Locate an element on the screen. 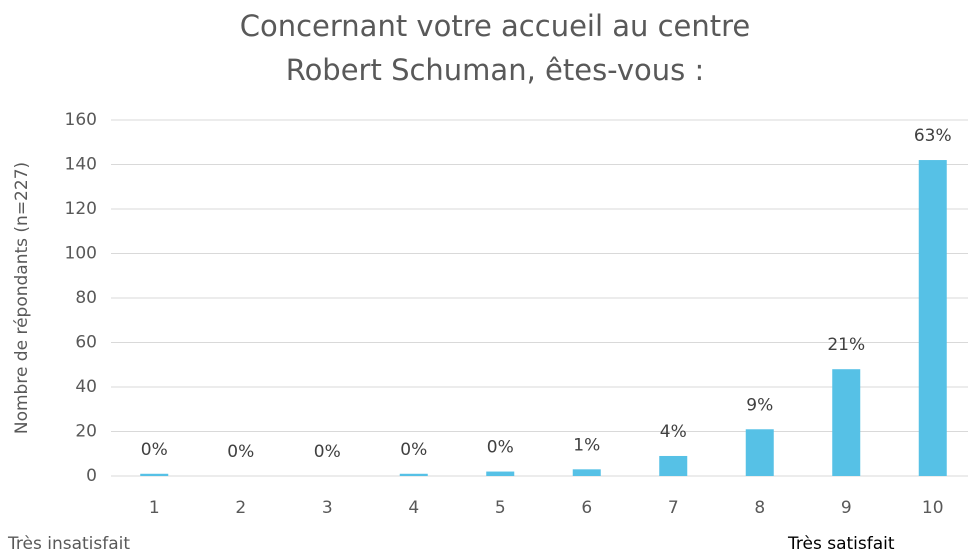  y-axis-label: Nombre de répondants (n=227) is located at coordinates (22, 298).